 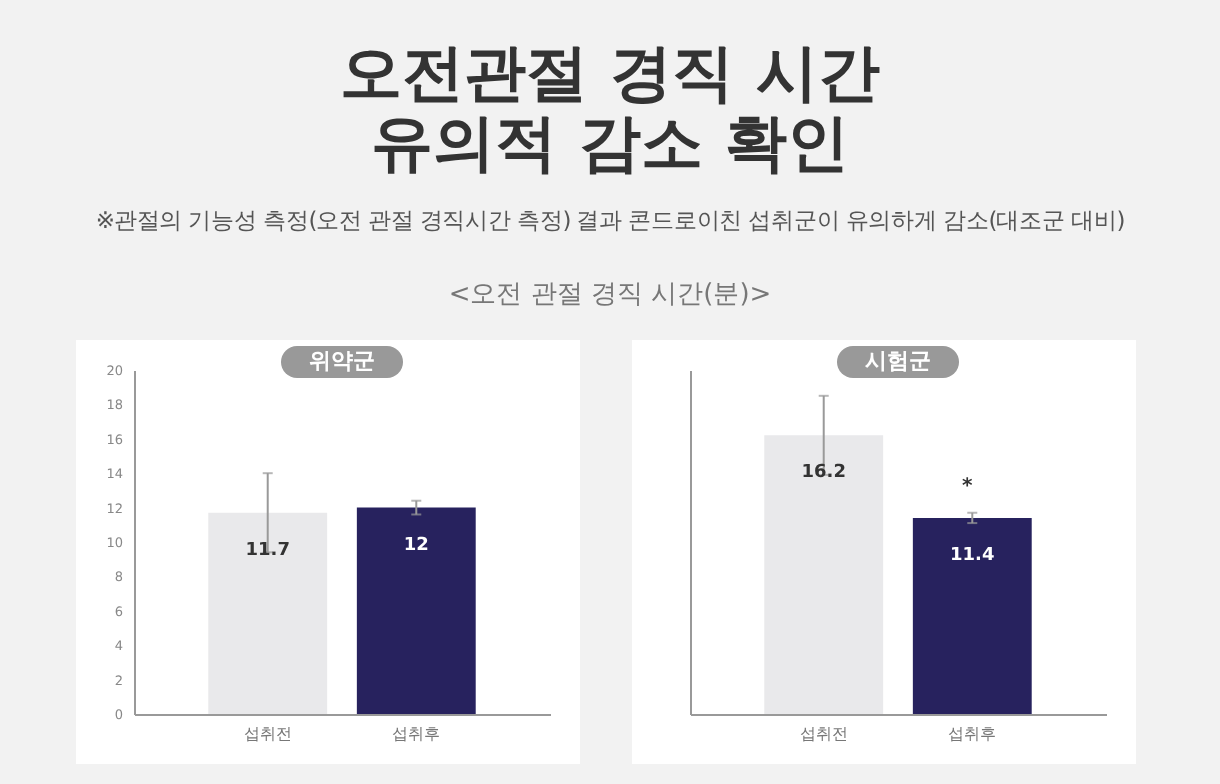 What do you see at coordinates (823, 473) in the screenshot?
I see `data-label: 16.2` at bounding box center [823, 473].